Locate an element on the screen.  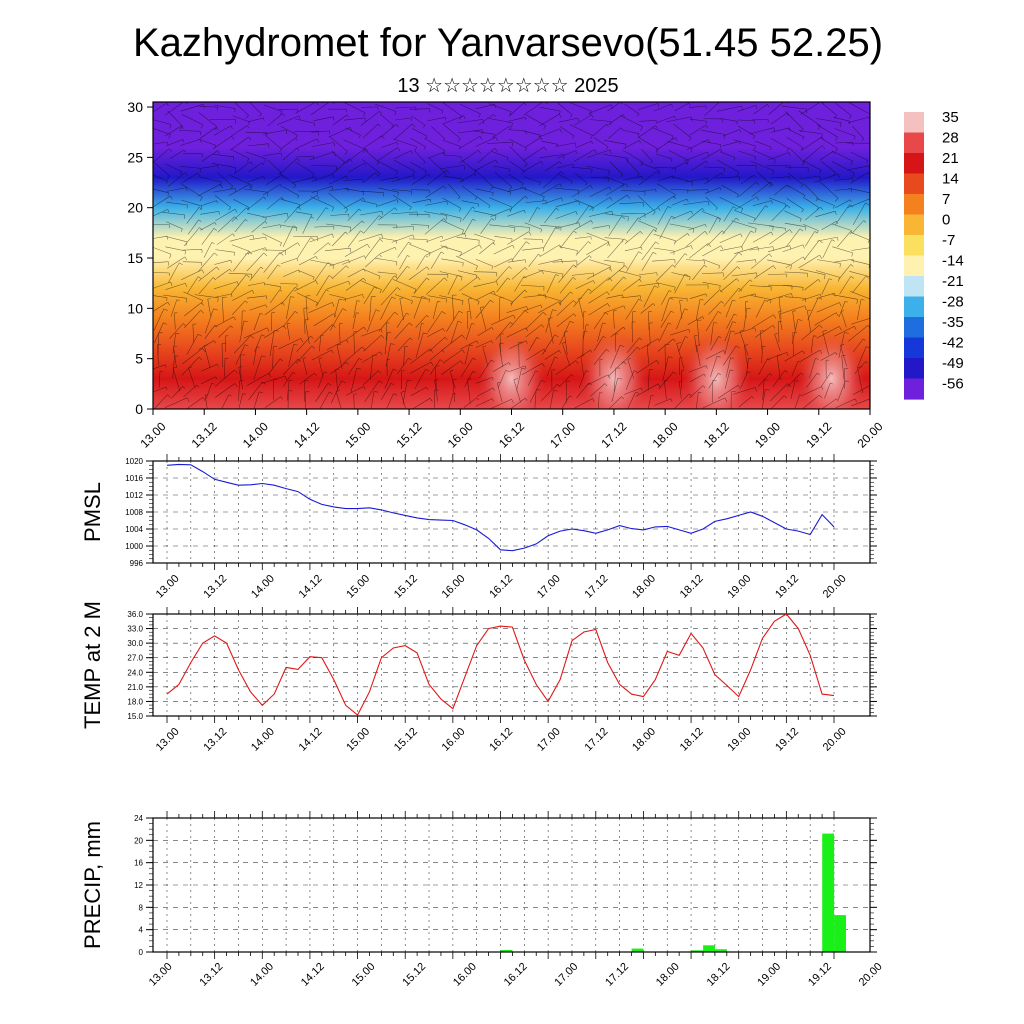
warm-core is located at coordinates (831, 370).